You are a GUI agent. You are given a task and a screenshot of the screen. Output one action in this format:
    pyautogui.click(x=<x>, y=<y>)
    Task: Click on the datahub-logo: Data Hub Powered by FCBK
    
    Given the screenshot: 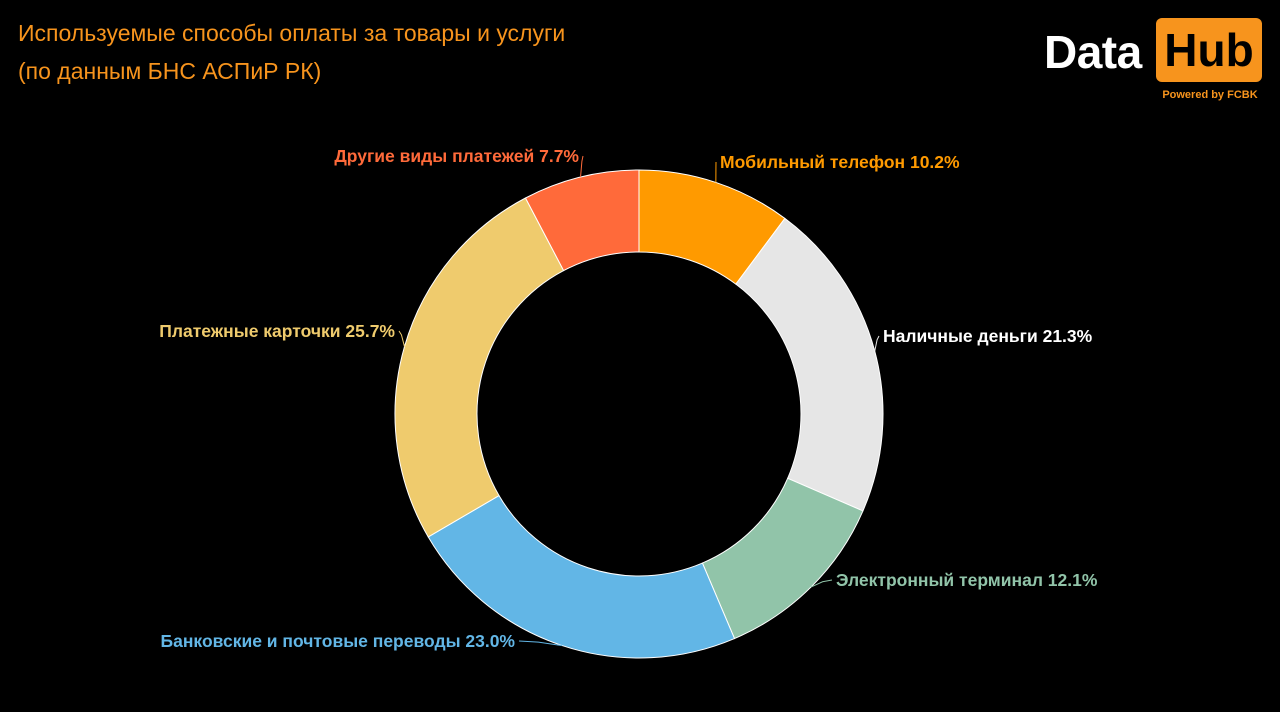 What is the action you would take?
    pyautogui.click(x=1155, y=63)
    